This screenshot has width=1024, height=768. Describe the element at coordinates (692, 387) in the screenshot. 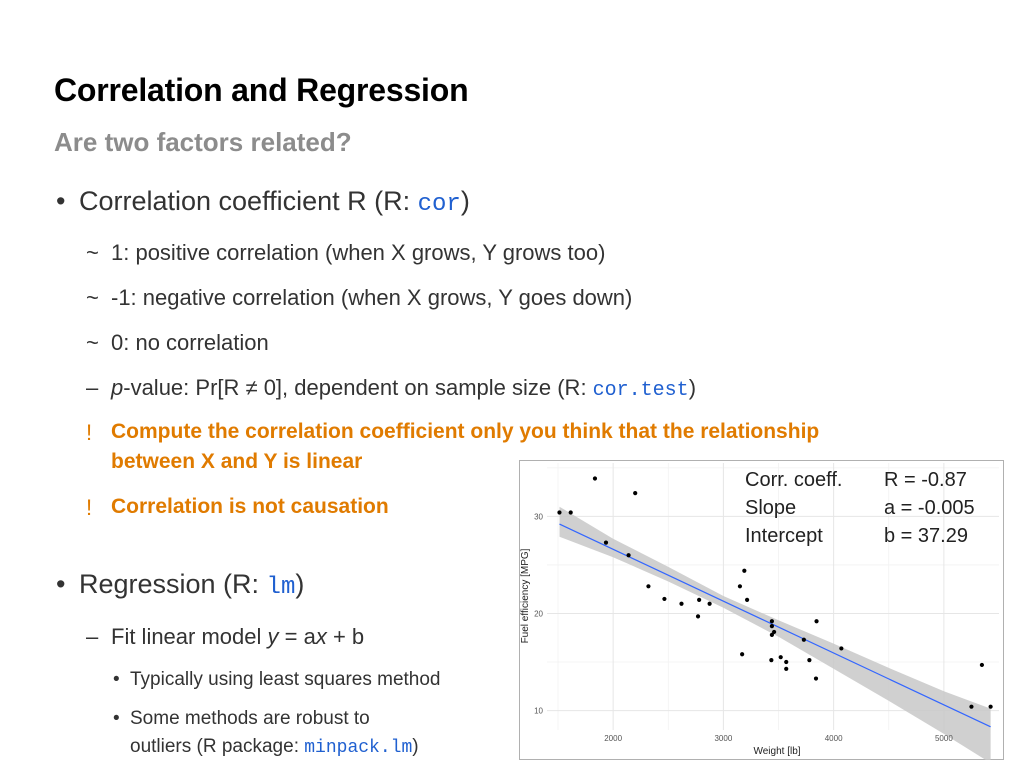

I see `pvalue-close: )` at that location.